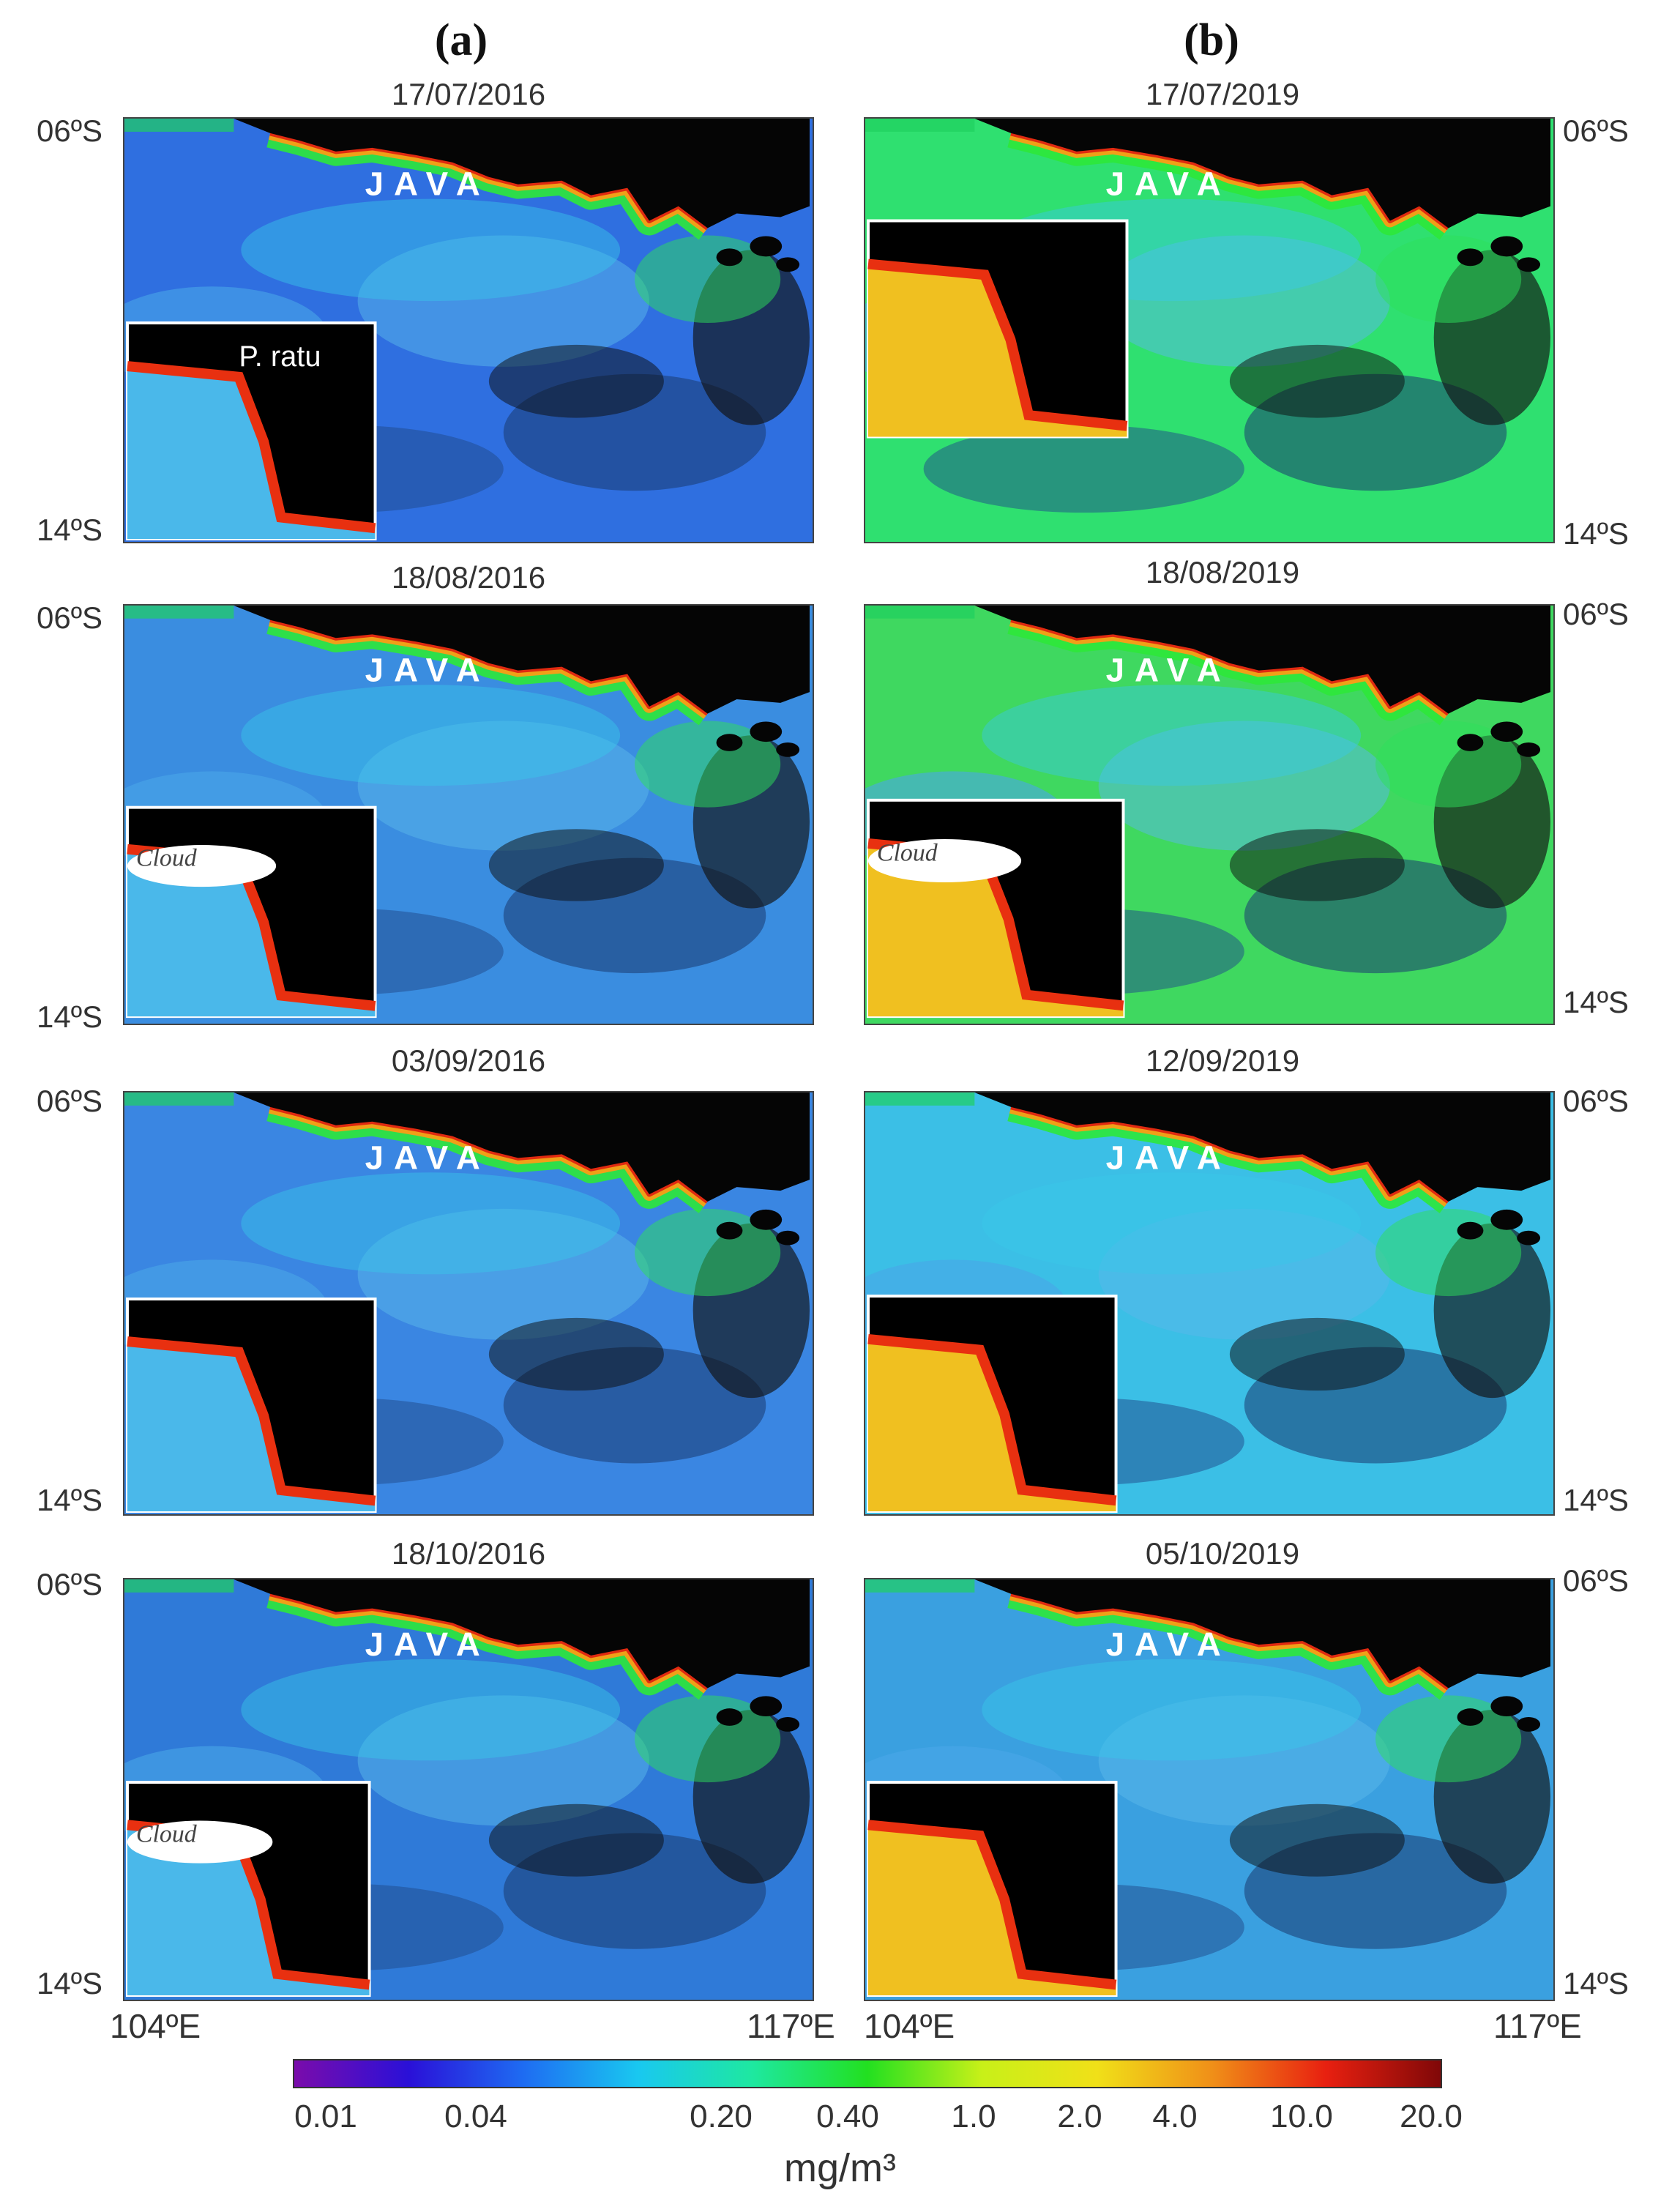 The image size is (1680, 2204). Describe the element at coordinates (70, 130) in the screenshot. I see `lat-north-a1: 06ºS` at that location.